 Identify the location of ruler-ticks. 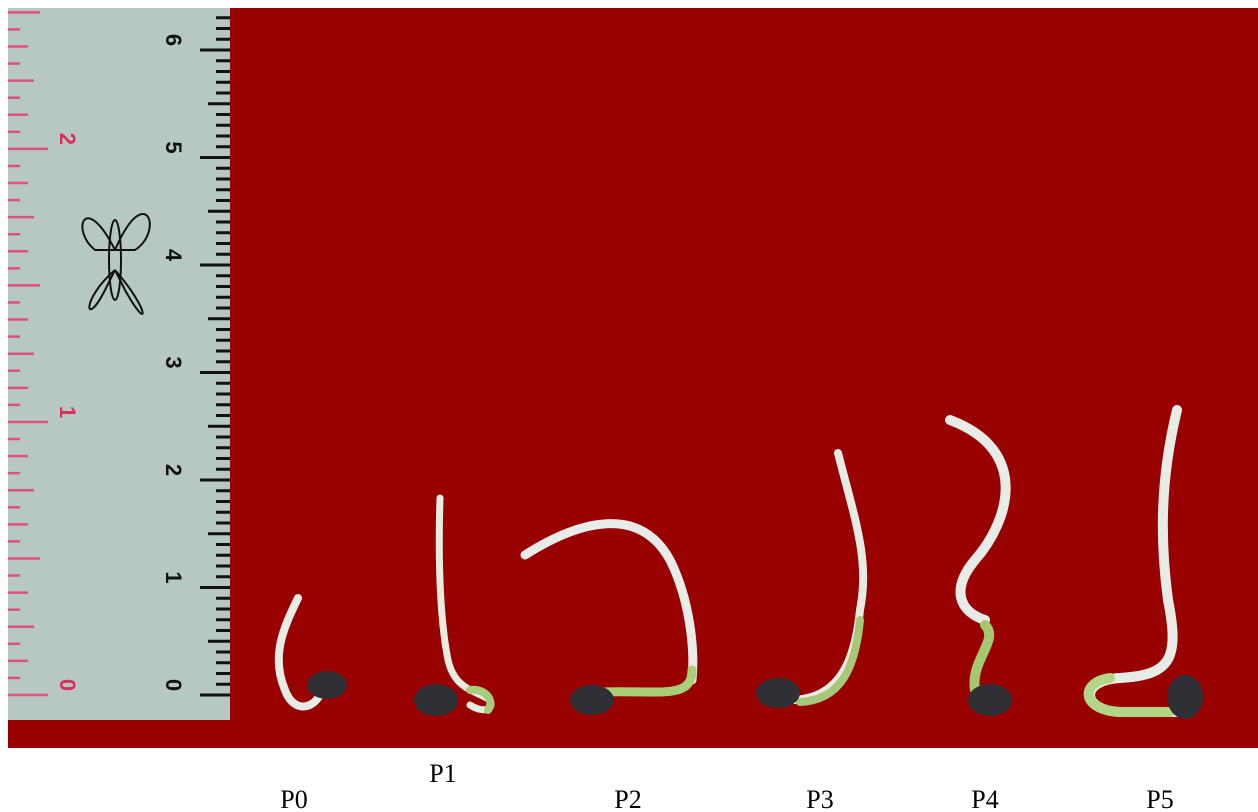
(119, 354).